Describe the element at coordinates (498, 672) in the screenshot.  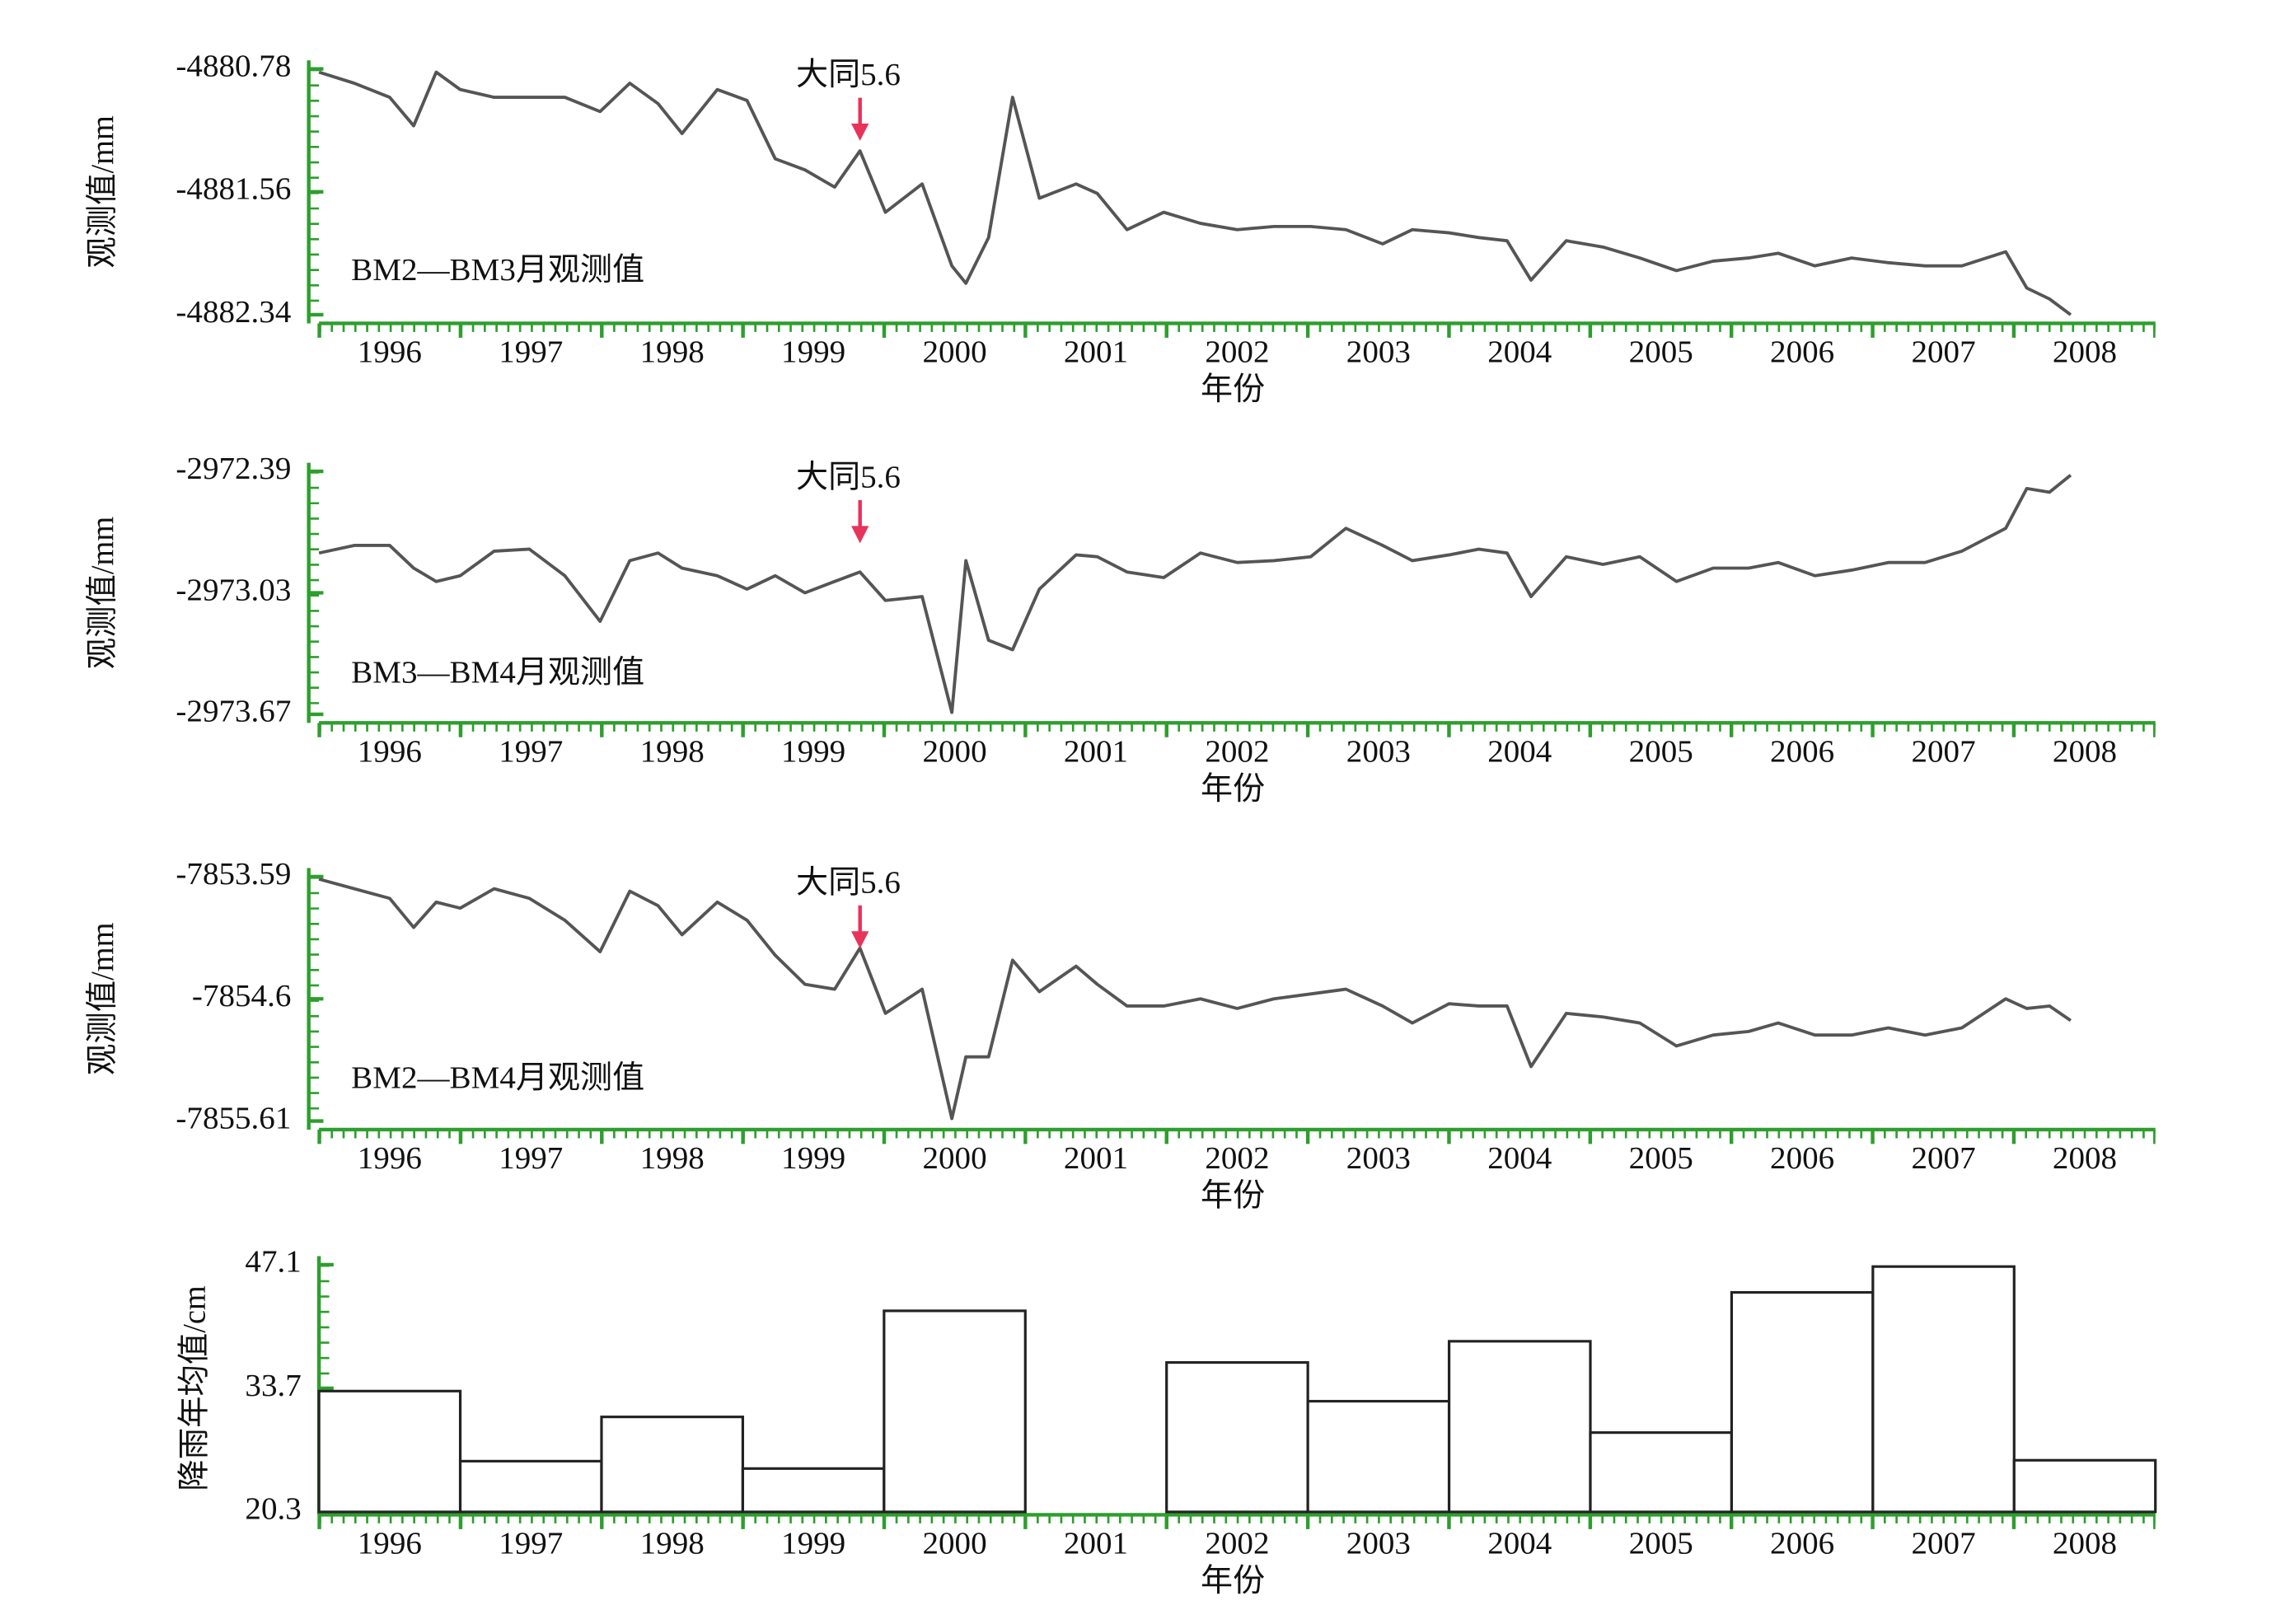
I see `series-label: BM3—BM4月观测值` at that location.